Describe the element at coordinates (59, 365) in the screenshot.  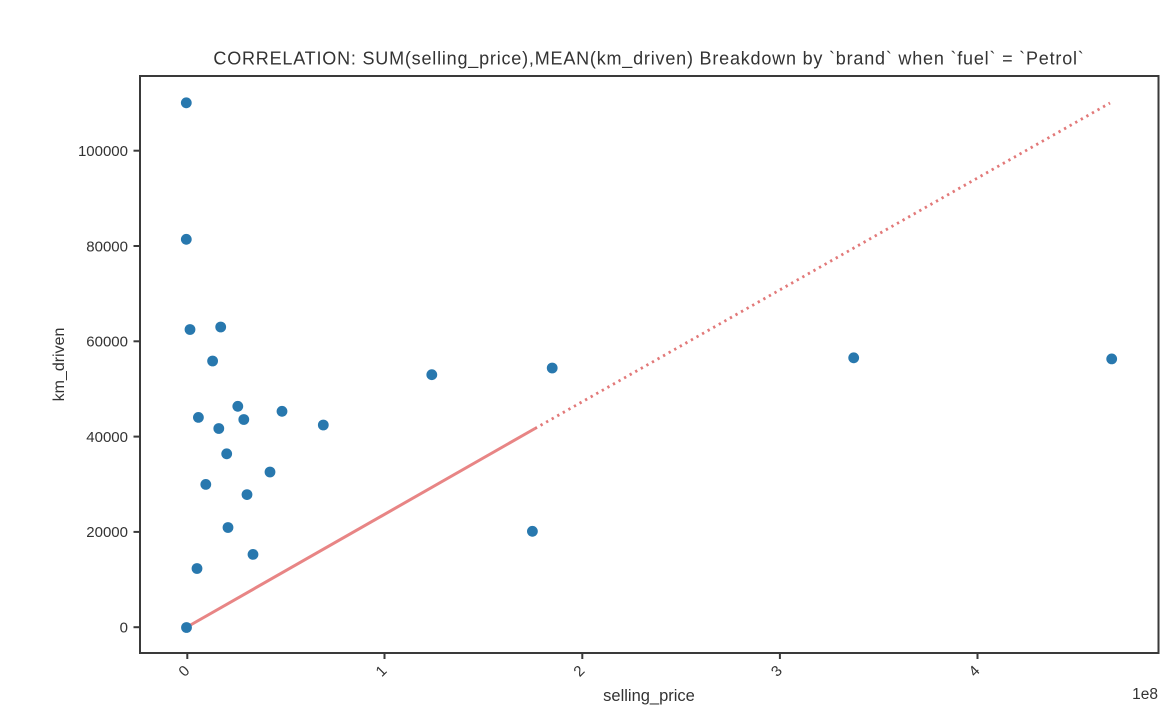
I see `svg-text: km_driven` at that location.